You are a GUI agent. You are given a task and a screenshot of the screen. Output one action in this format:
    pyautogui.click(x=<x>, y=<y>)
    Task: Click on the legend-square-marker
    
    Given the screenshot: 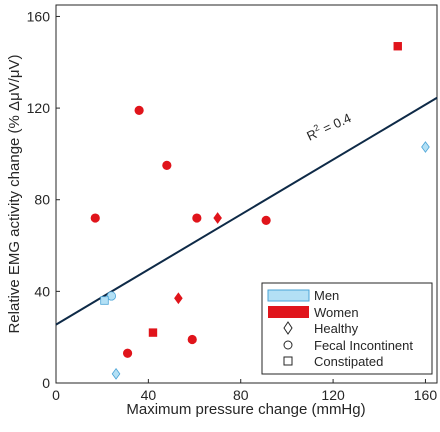 What is the action you would take?
    pyautogui.click(x=288, y=361)
    